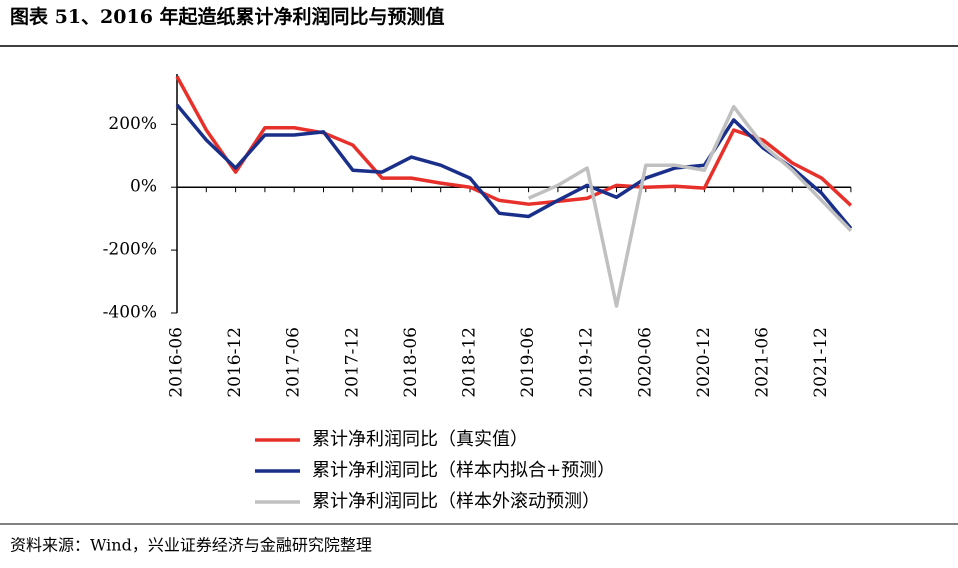  Describe the element at coordinates (191, 545) in the screenshot. I see `source: 资料来源：Wind，兴业证券经济与金融研究院整理` at that location.